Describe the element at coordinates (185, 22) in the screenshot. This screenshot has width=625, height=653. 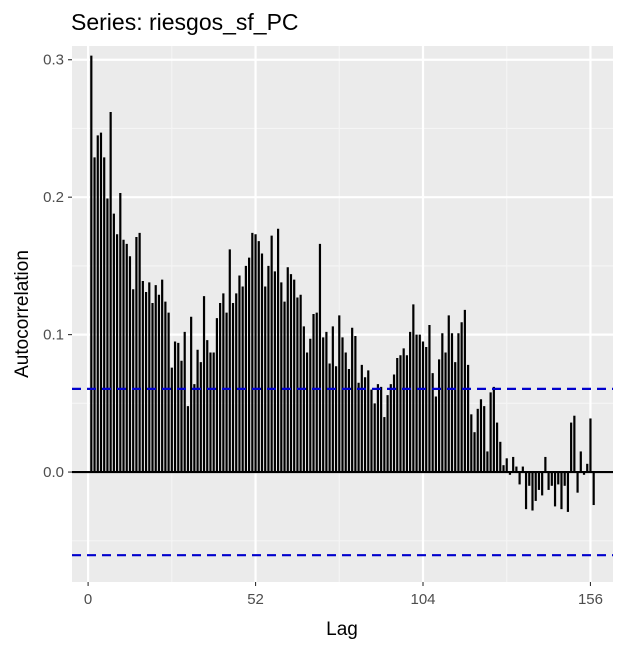
I see `chart-title: Series: riesgos_sf_PC` at that location.